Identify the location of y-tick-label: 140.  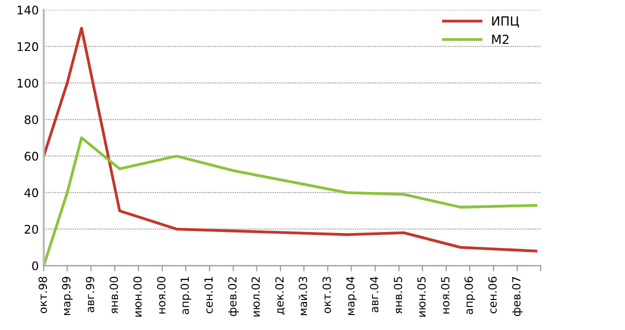
(28, 10).